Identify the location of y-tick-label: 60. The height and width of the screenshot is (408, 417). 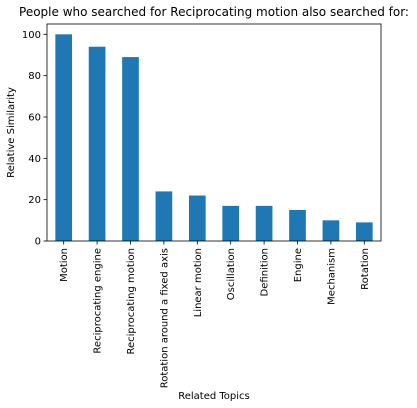
(34, 118).